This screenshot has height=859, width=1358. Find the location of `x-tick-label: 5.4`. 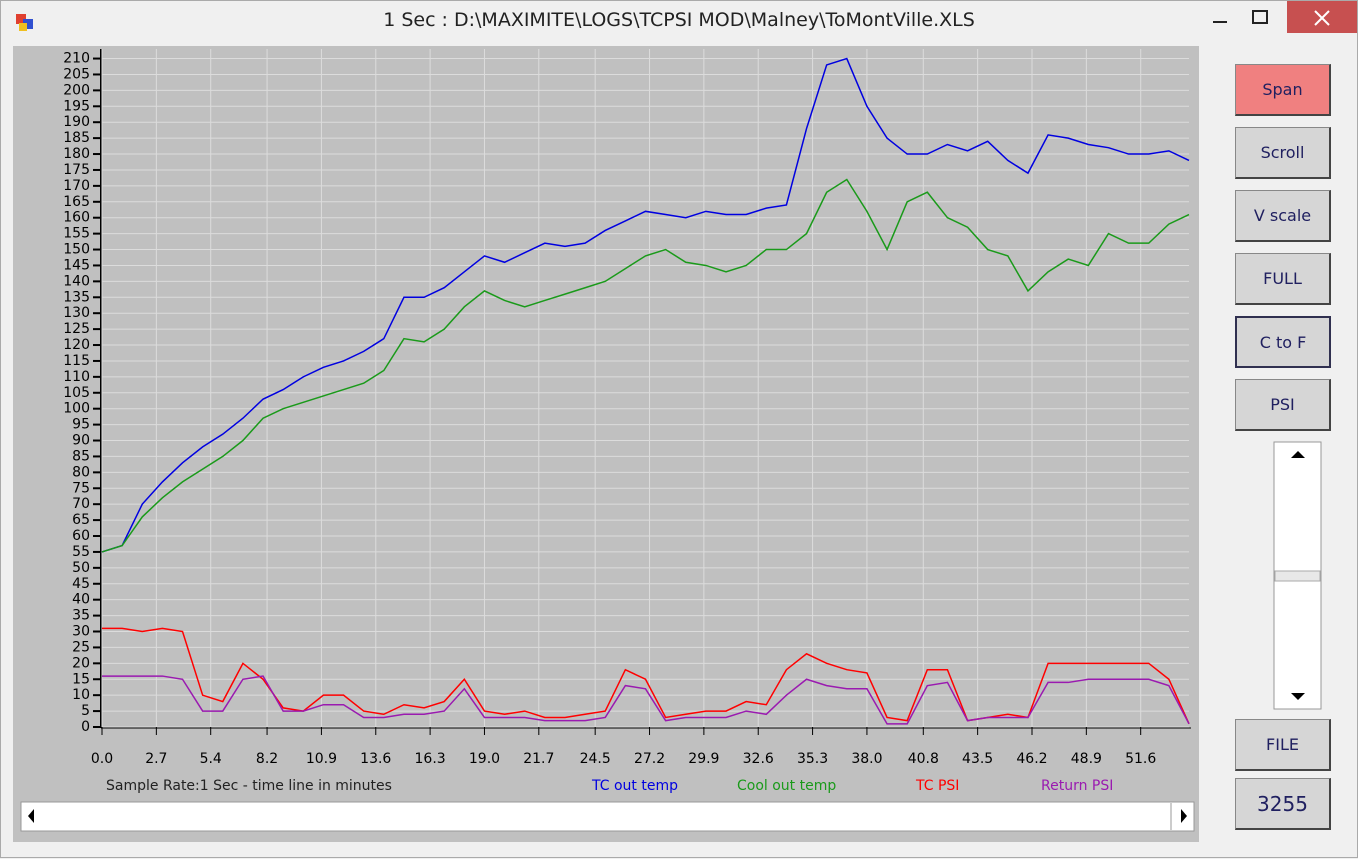

x-tick-label: 5.4 is located at coordinates (211, 759).